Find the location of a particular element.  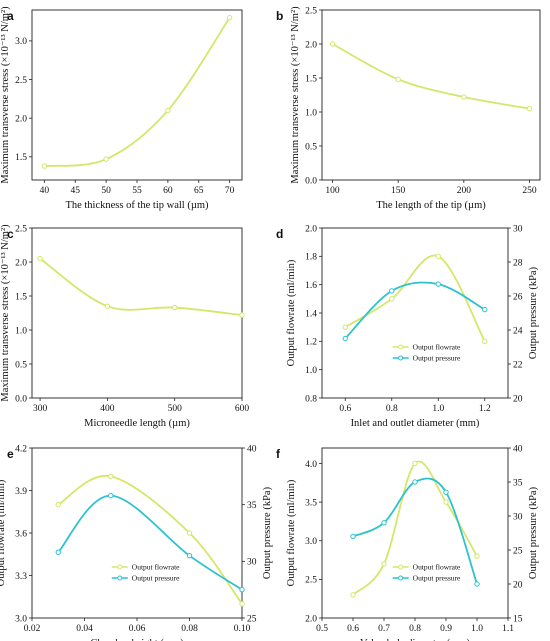

y-tick-label: 1.8 is located at coordinates (311, 258).